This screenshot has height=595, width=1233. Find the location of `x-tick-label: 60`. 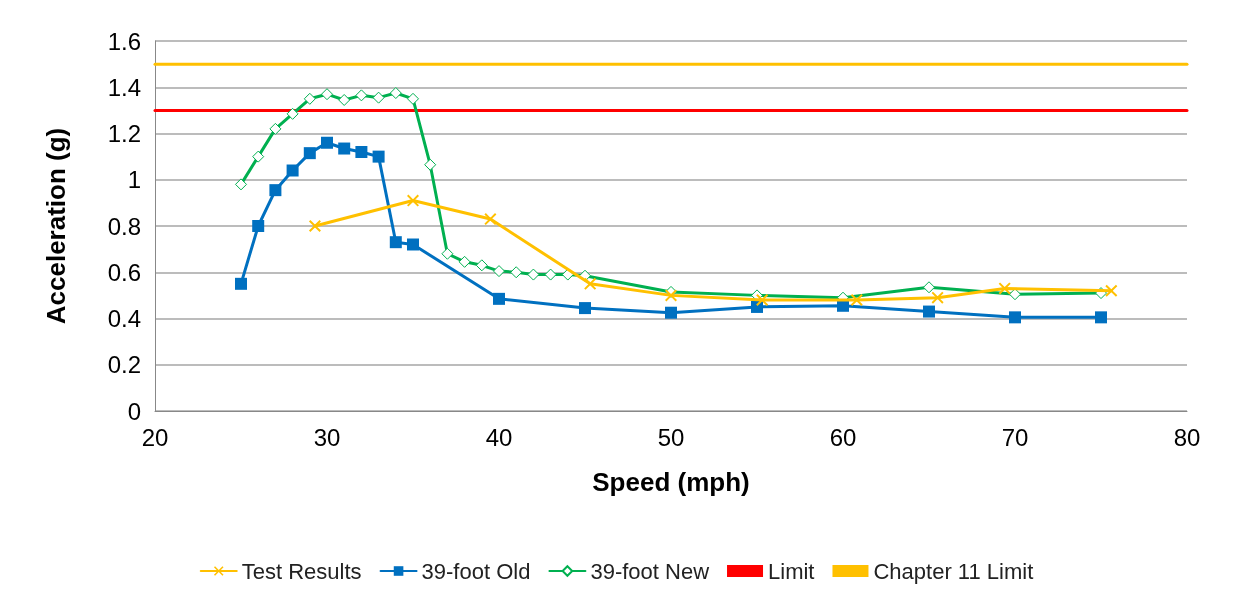

x-tick-label: 60 is located at coordinates (843, 437).